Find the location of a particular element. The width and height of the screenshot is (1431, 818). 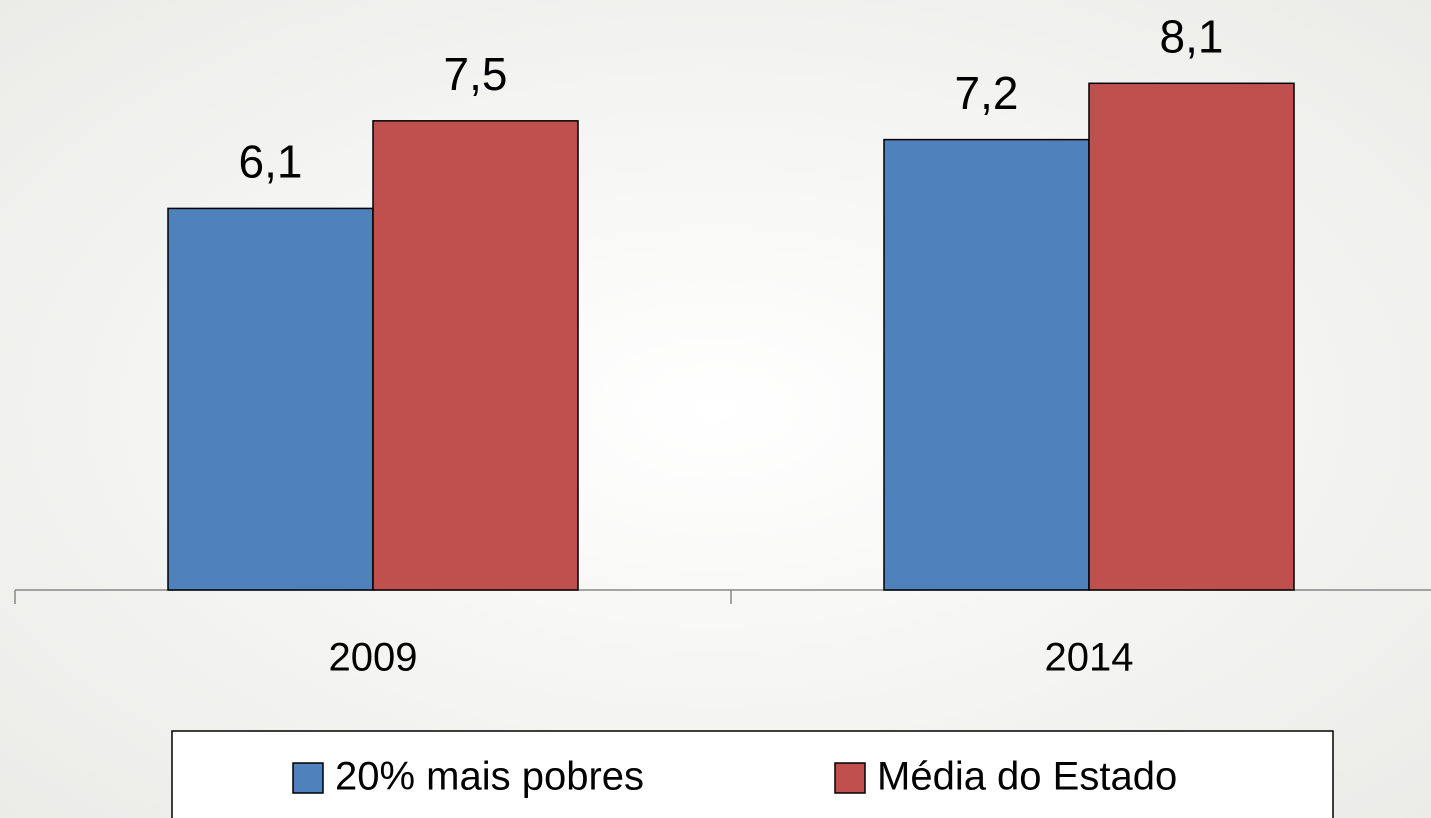

data-label: 8,1 is located at coordinates (1192, 36).